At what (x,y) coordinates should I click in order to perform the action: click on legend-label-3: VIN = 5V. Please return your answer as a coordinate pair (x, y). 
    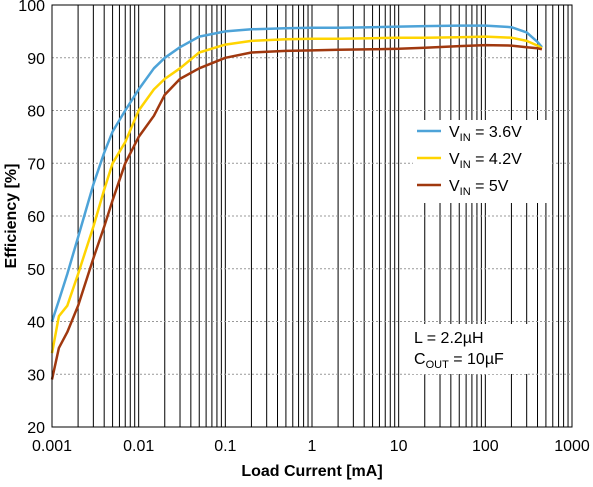
    Looking at the image, I should click on (479, 188).